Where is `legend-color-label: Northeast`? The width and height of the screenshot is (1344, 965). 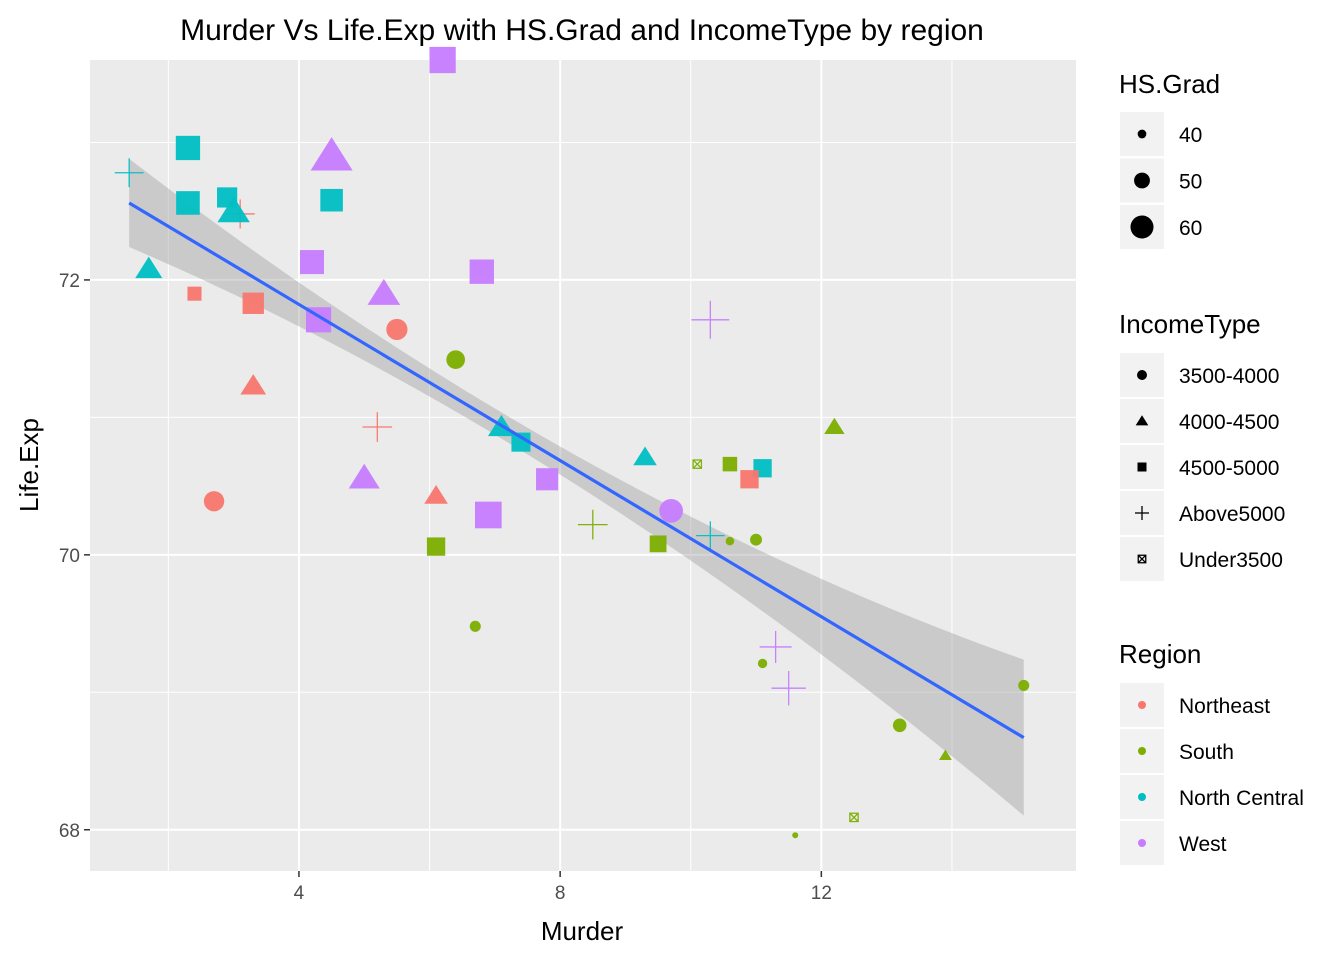 legend-color-label: Northeast is located at coordinates (1224, 706).